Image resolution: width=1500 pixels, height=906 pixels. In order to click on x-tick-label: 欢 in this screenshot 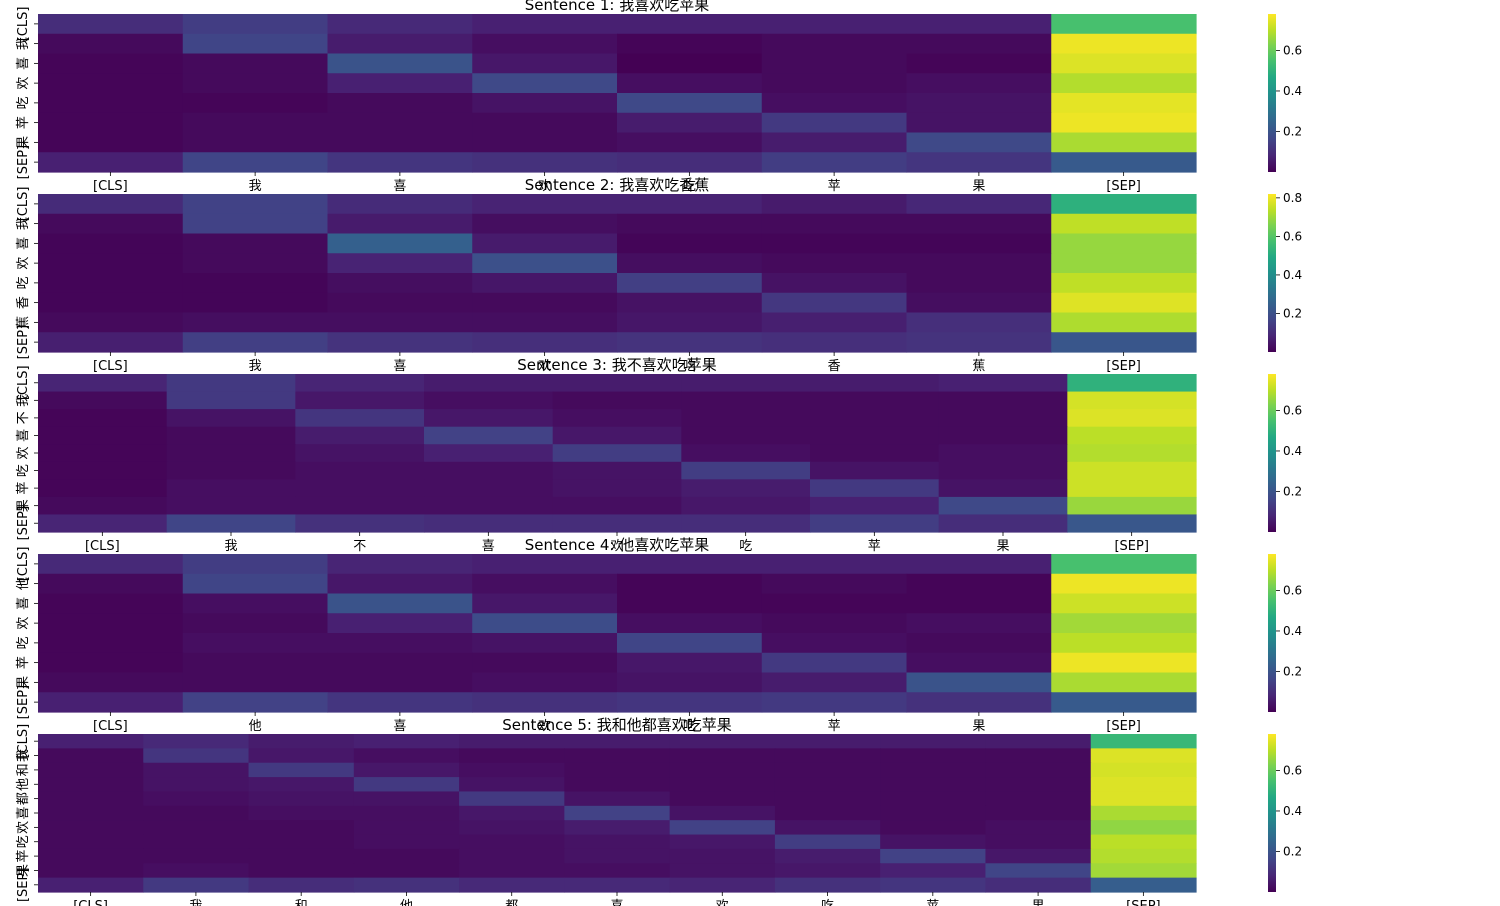, I will do `click(616, 546)`.